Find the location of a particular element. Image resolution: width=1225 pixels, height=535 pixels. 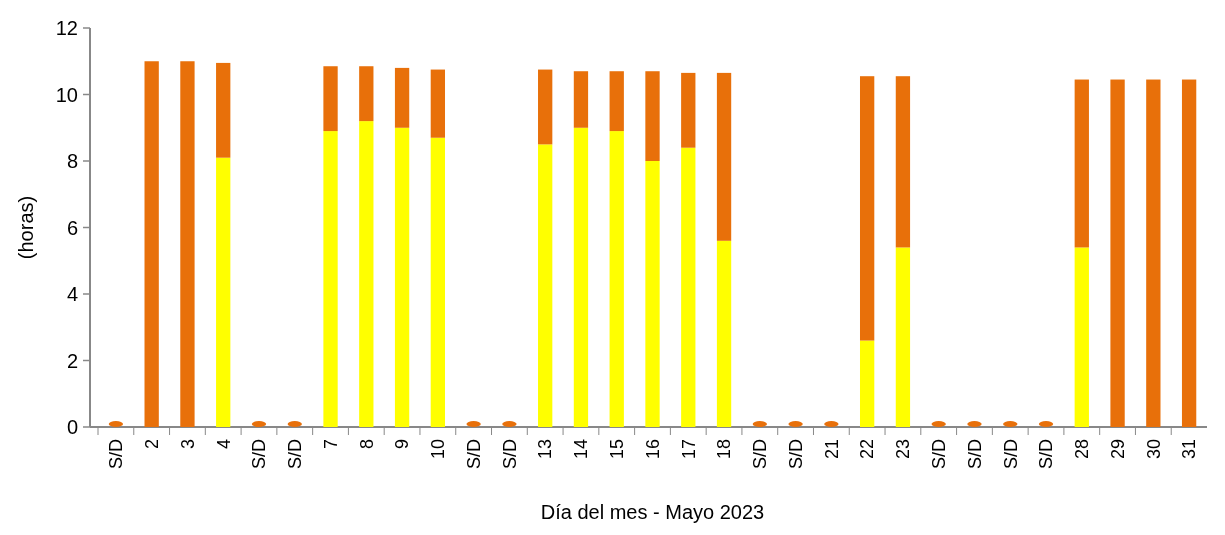

y-tick-label: 8 is located at coordinates (72, 161).